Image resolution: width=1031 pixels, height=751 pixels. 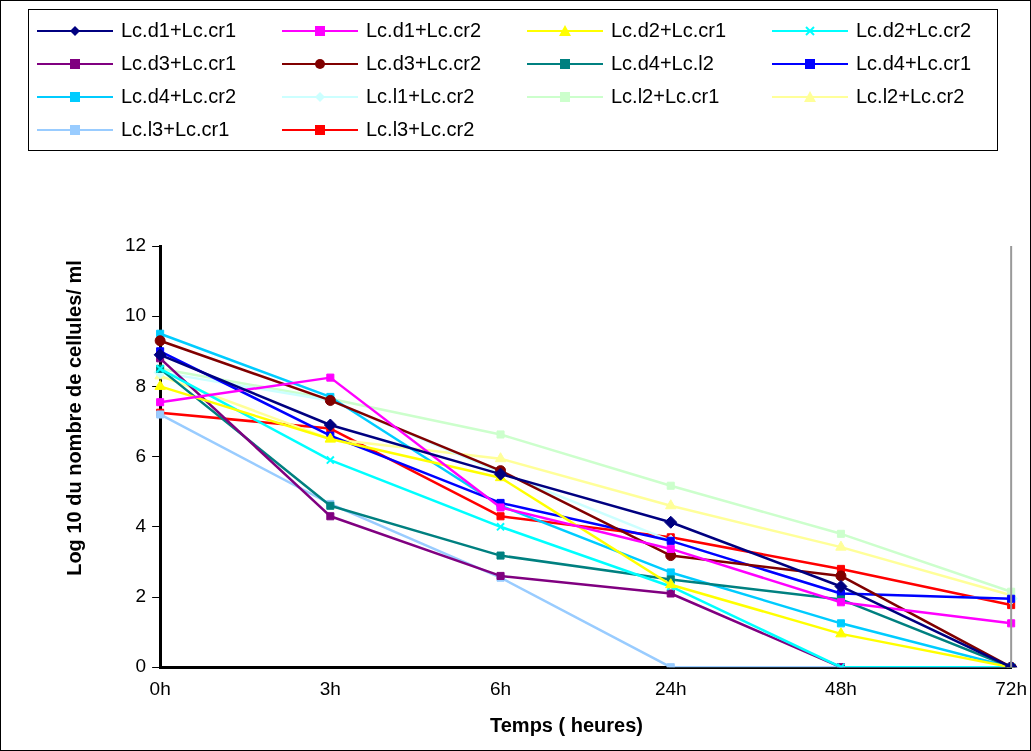 I want to click on legend-label: Lc.d3+Lc.cr2, so click(x=424, y=63).